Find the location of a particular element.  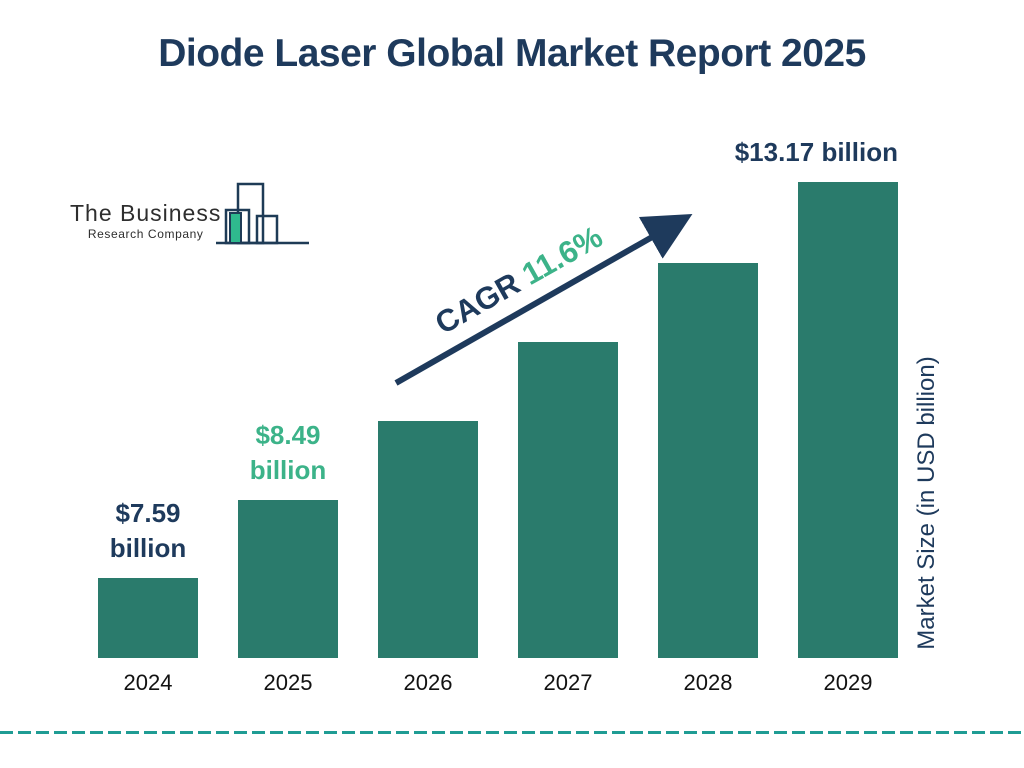

value-label-2029: $13.17 billion is located at coordinates (816, 152).